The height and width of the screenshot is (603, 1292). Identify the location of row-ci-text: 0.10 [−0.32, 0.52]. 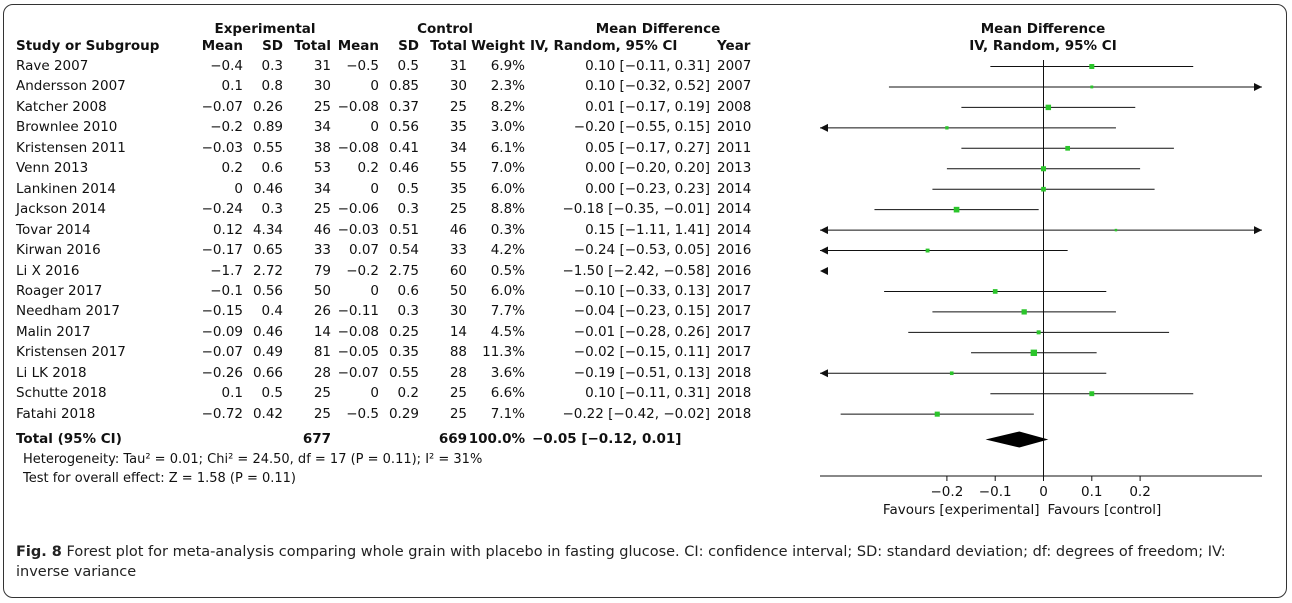
(647, 86).